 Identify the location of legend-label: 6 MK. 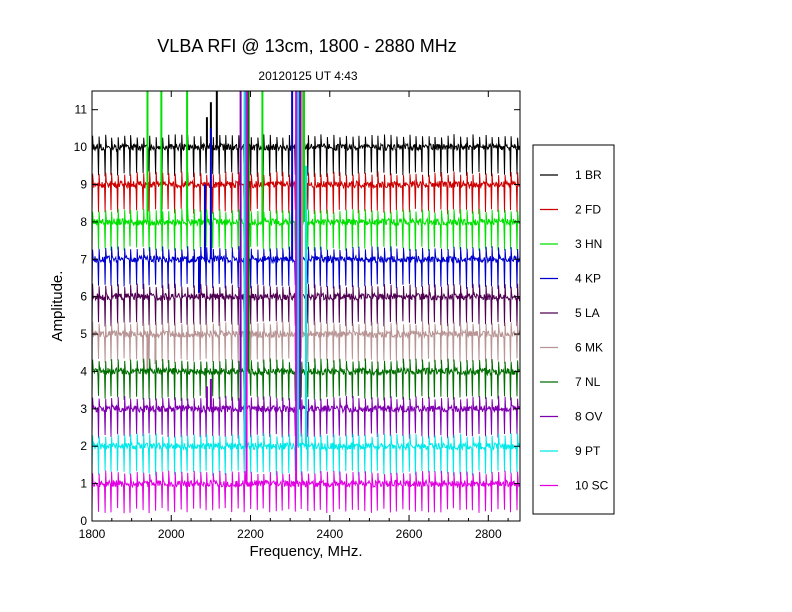
(589, 348).